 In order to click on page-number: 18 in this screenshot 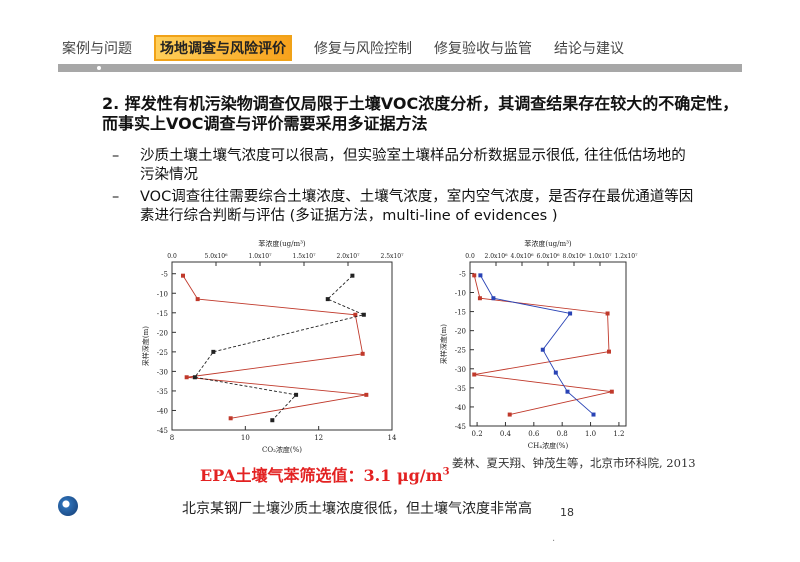, I will do `click(567, 512)`.